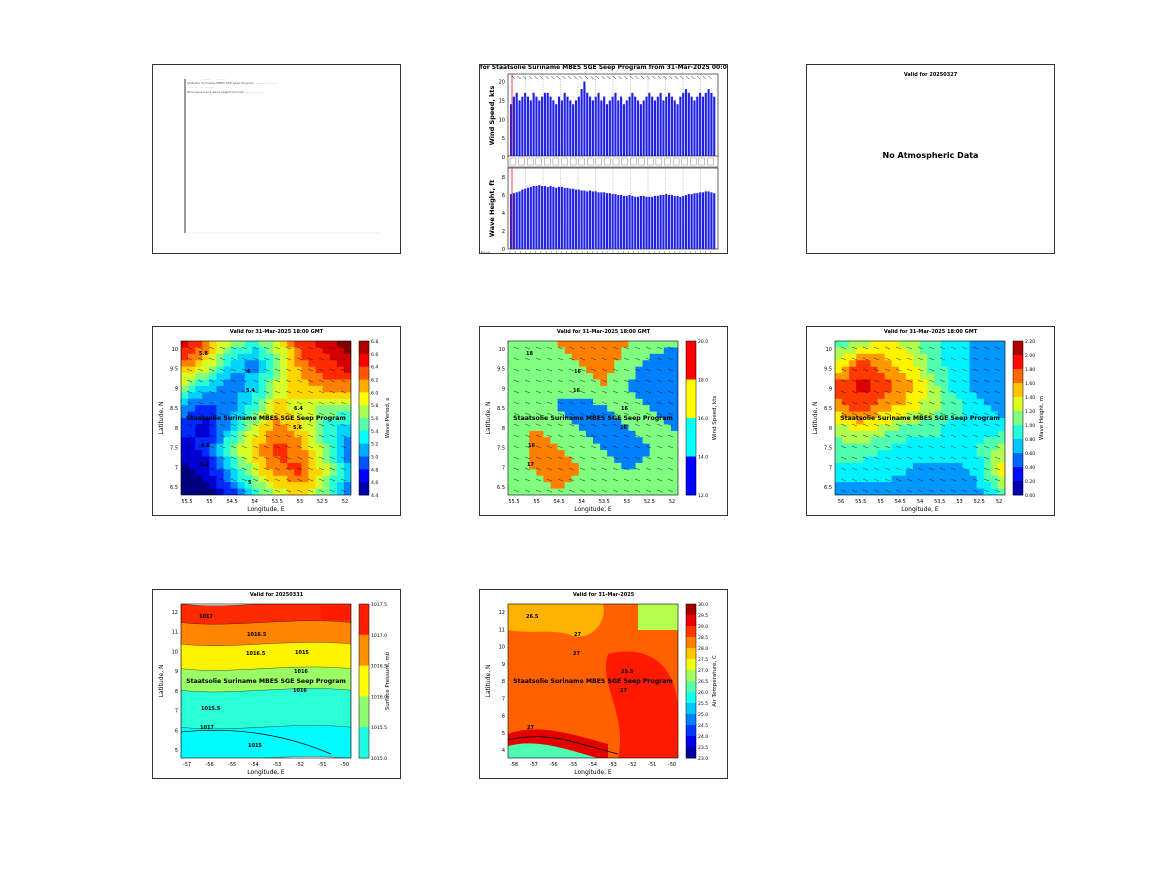 The image size is (1167, 875). What do you see at coordinates (815, 418) in the screenshot?
I see `y-axis-label: Latitude, N` at bounding box center [815, 418].